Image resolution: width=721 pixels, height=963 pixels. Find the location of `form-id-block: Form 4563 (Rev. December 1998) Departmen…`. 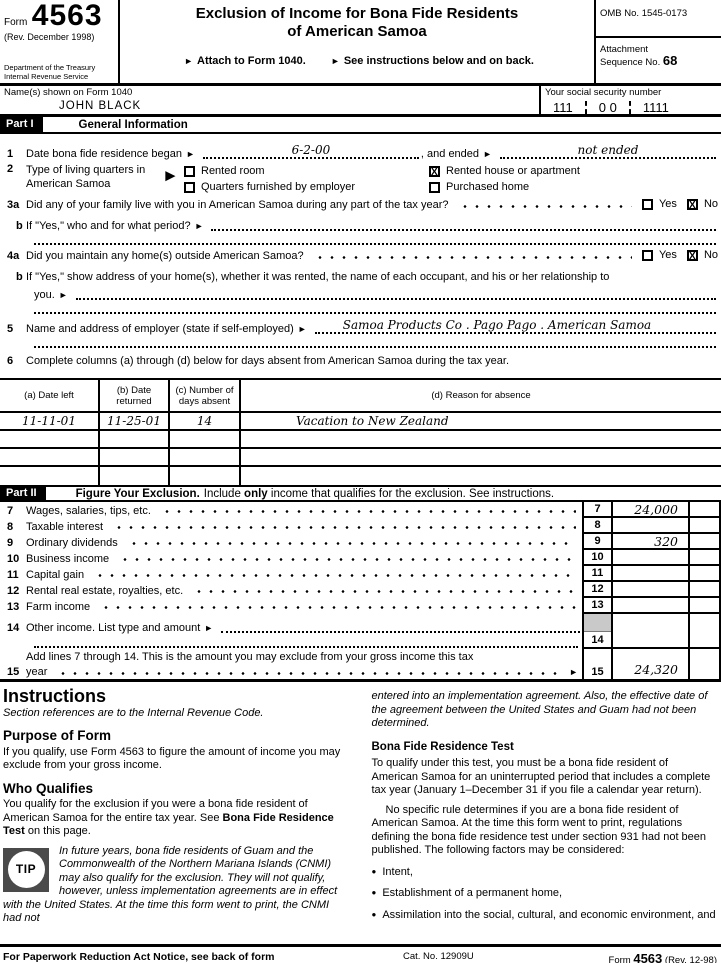

form-id-block: Form 4563 (Rev. December 1998) Departmen… is located at coordinates (60, 41).